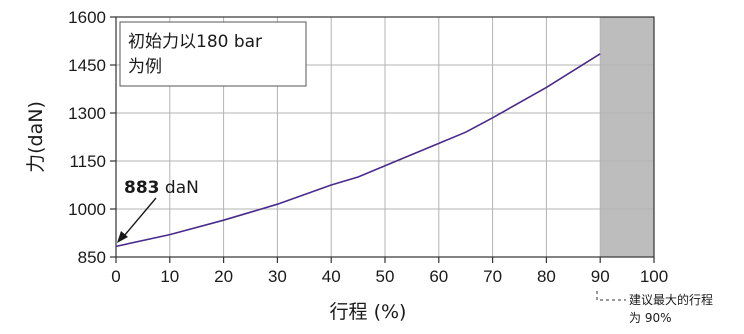 This screenshot has height=334, width=744. I want to click on annotation-box-line2: 为例, so click(145, 67).